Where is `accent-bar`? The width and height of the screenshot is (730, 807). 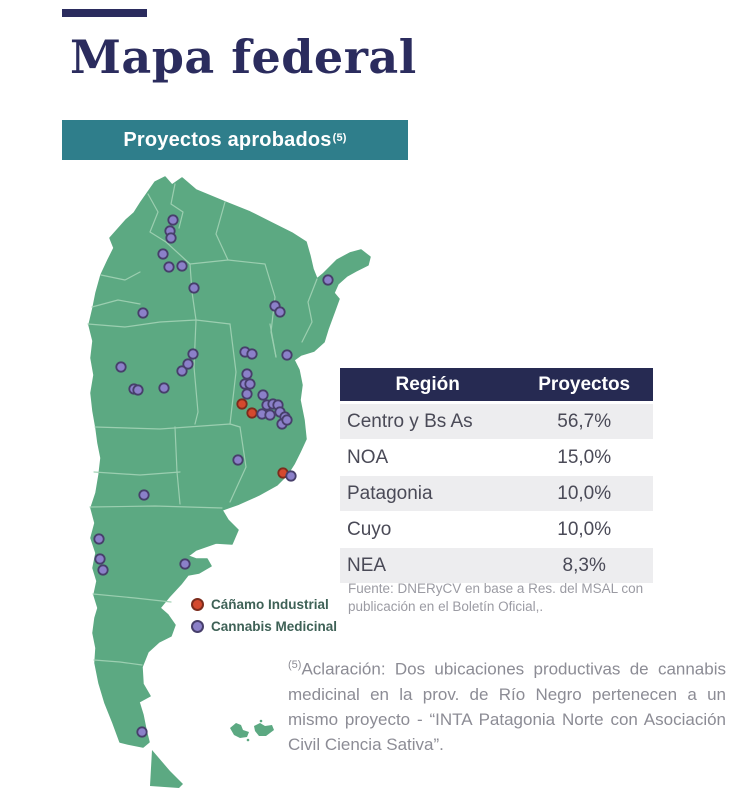 accent-bar is located at coordinates (104, 13).